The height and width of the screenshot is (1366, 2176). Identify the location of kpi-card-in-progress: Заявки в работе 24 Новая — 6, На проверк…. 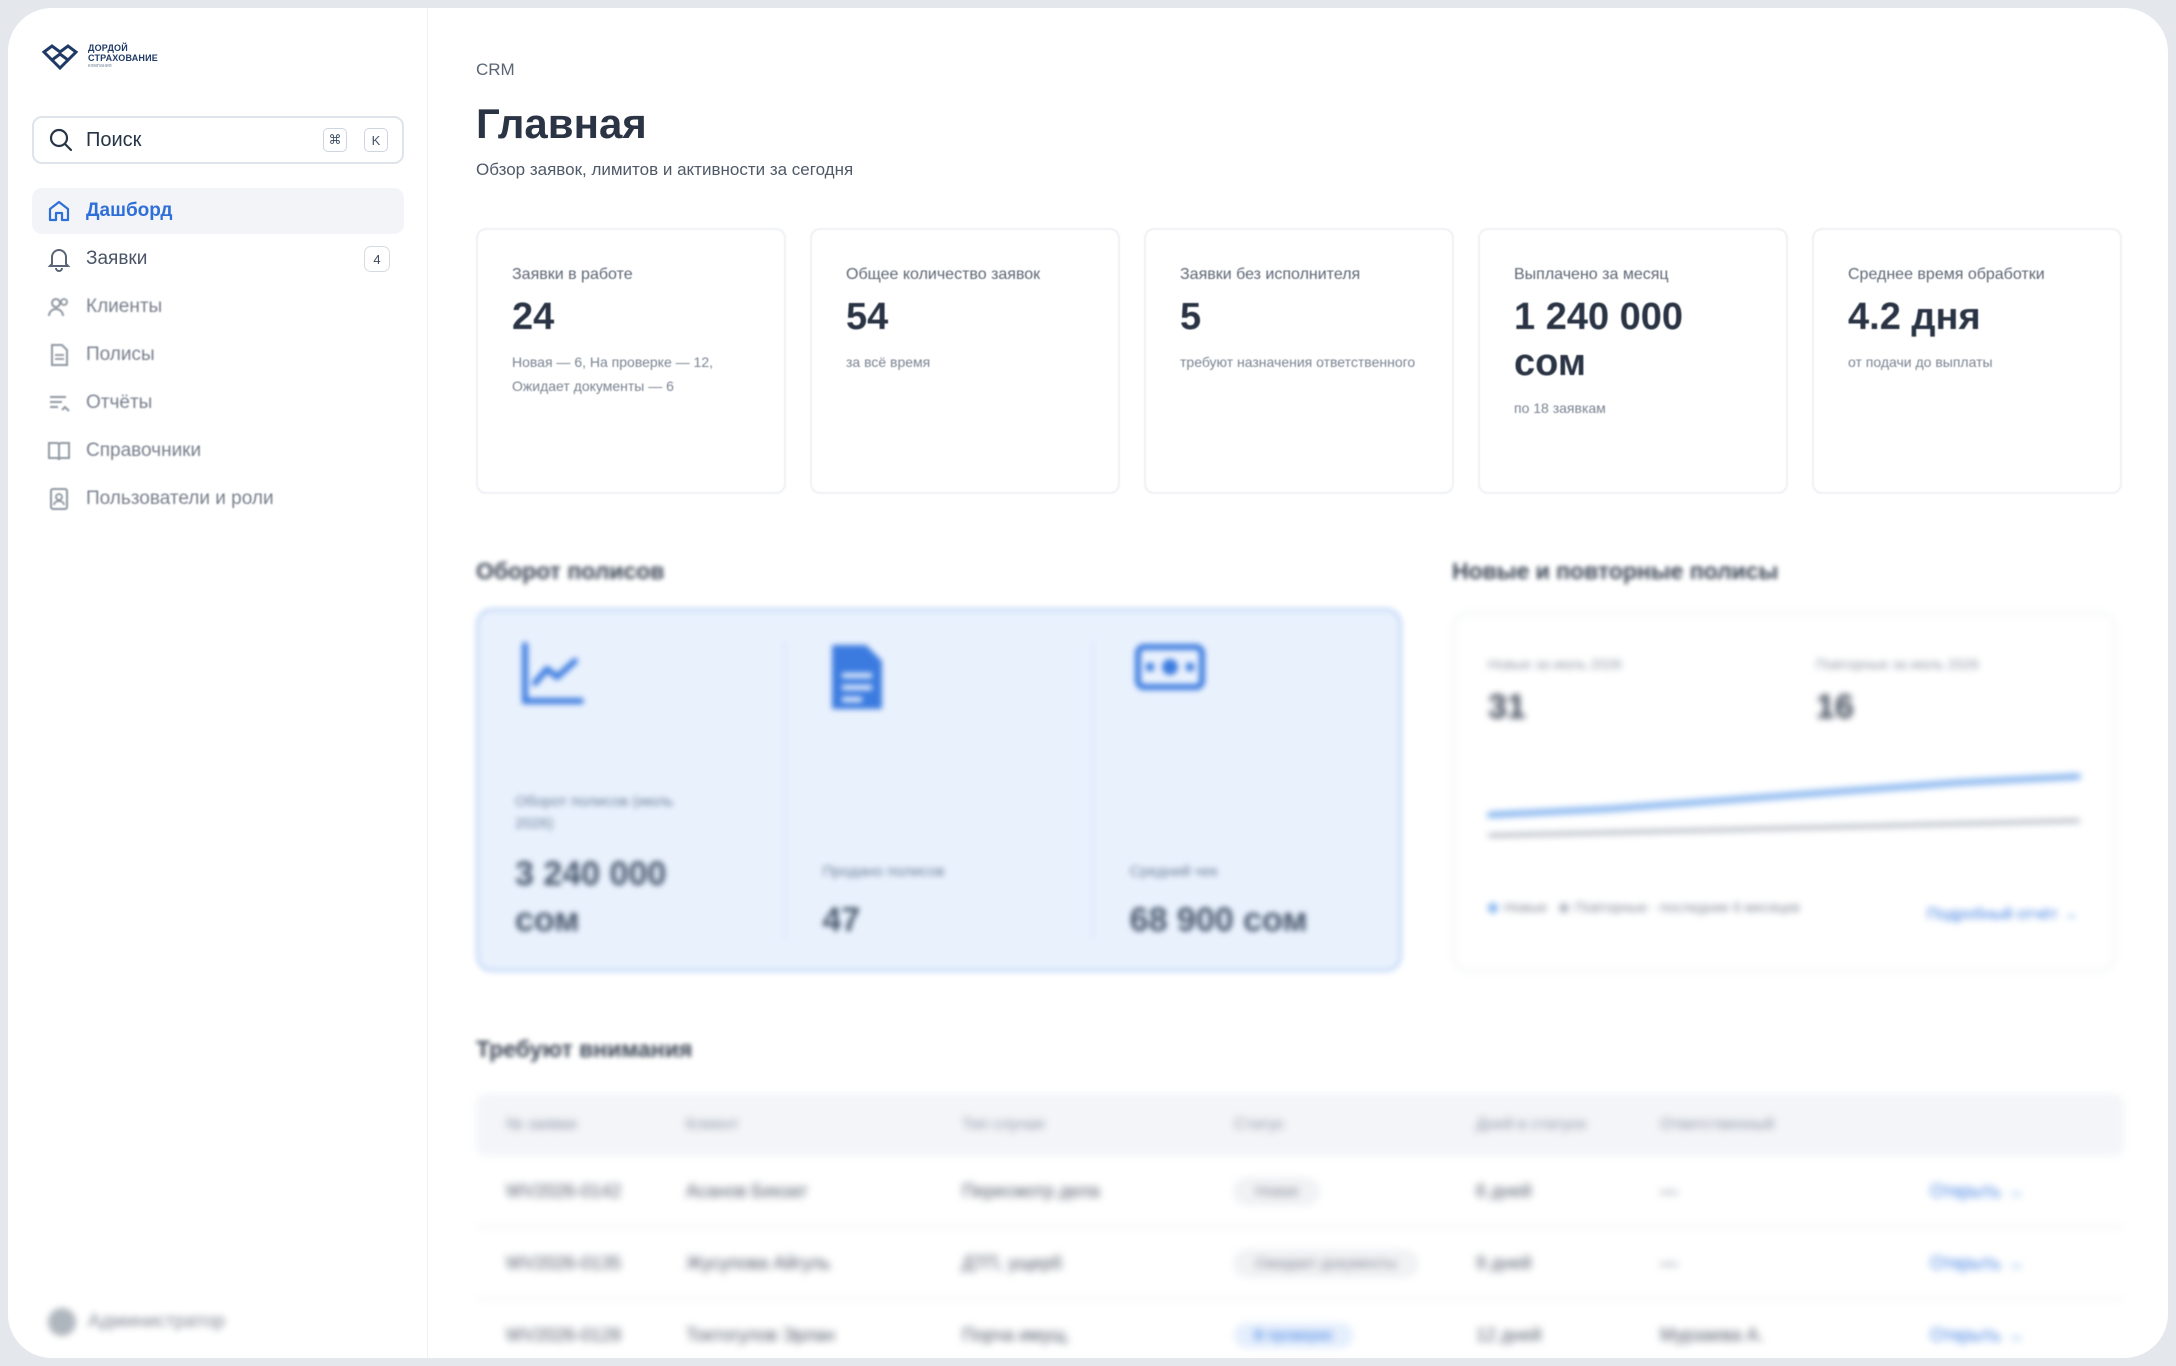
(631, 361).